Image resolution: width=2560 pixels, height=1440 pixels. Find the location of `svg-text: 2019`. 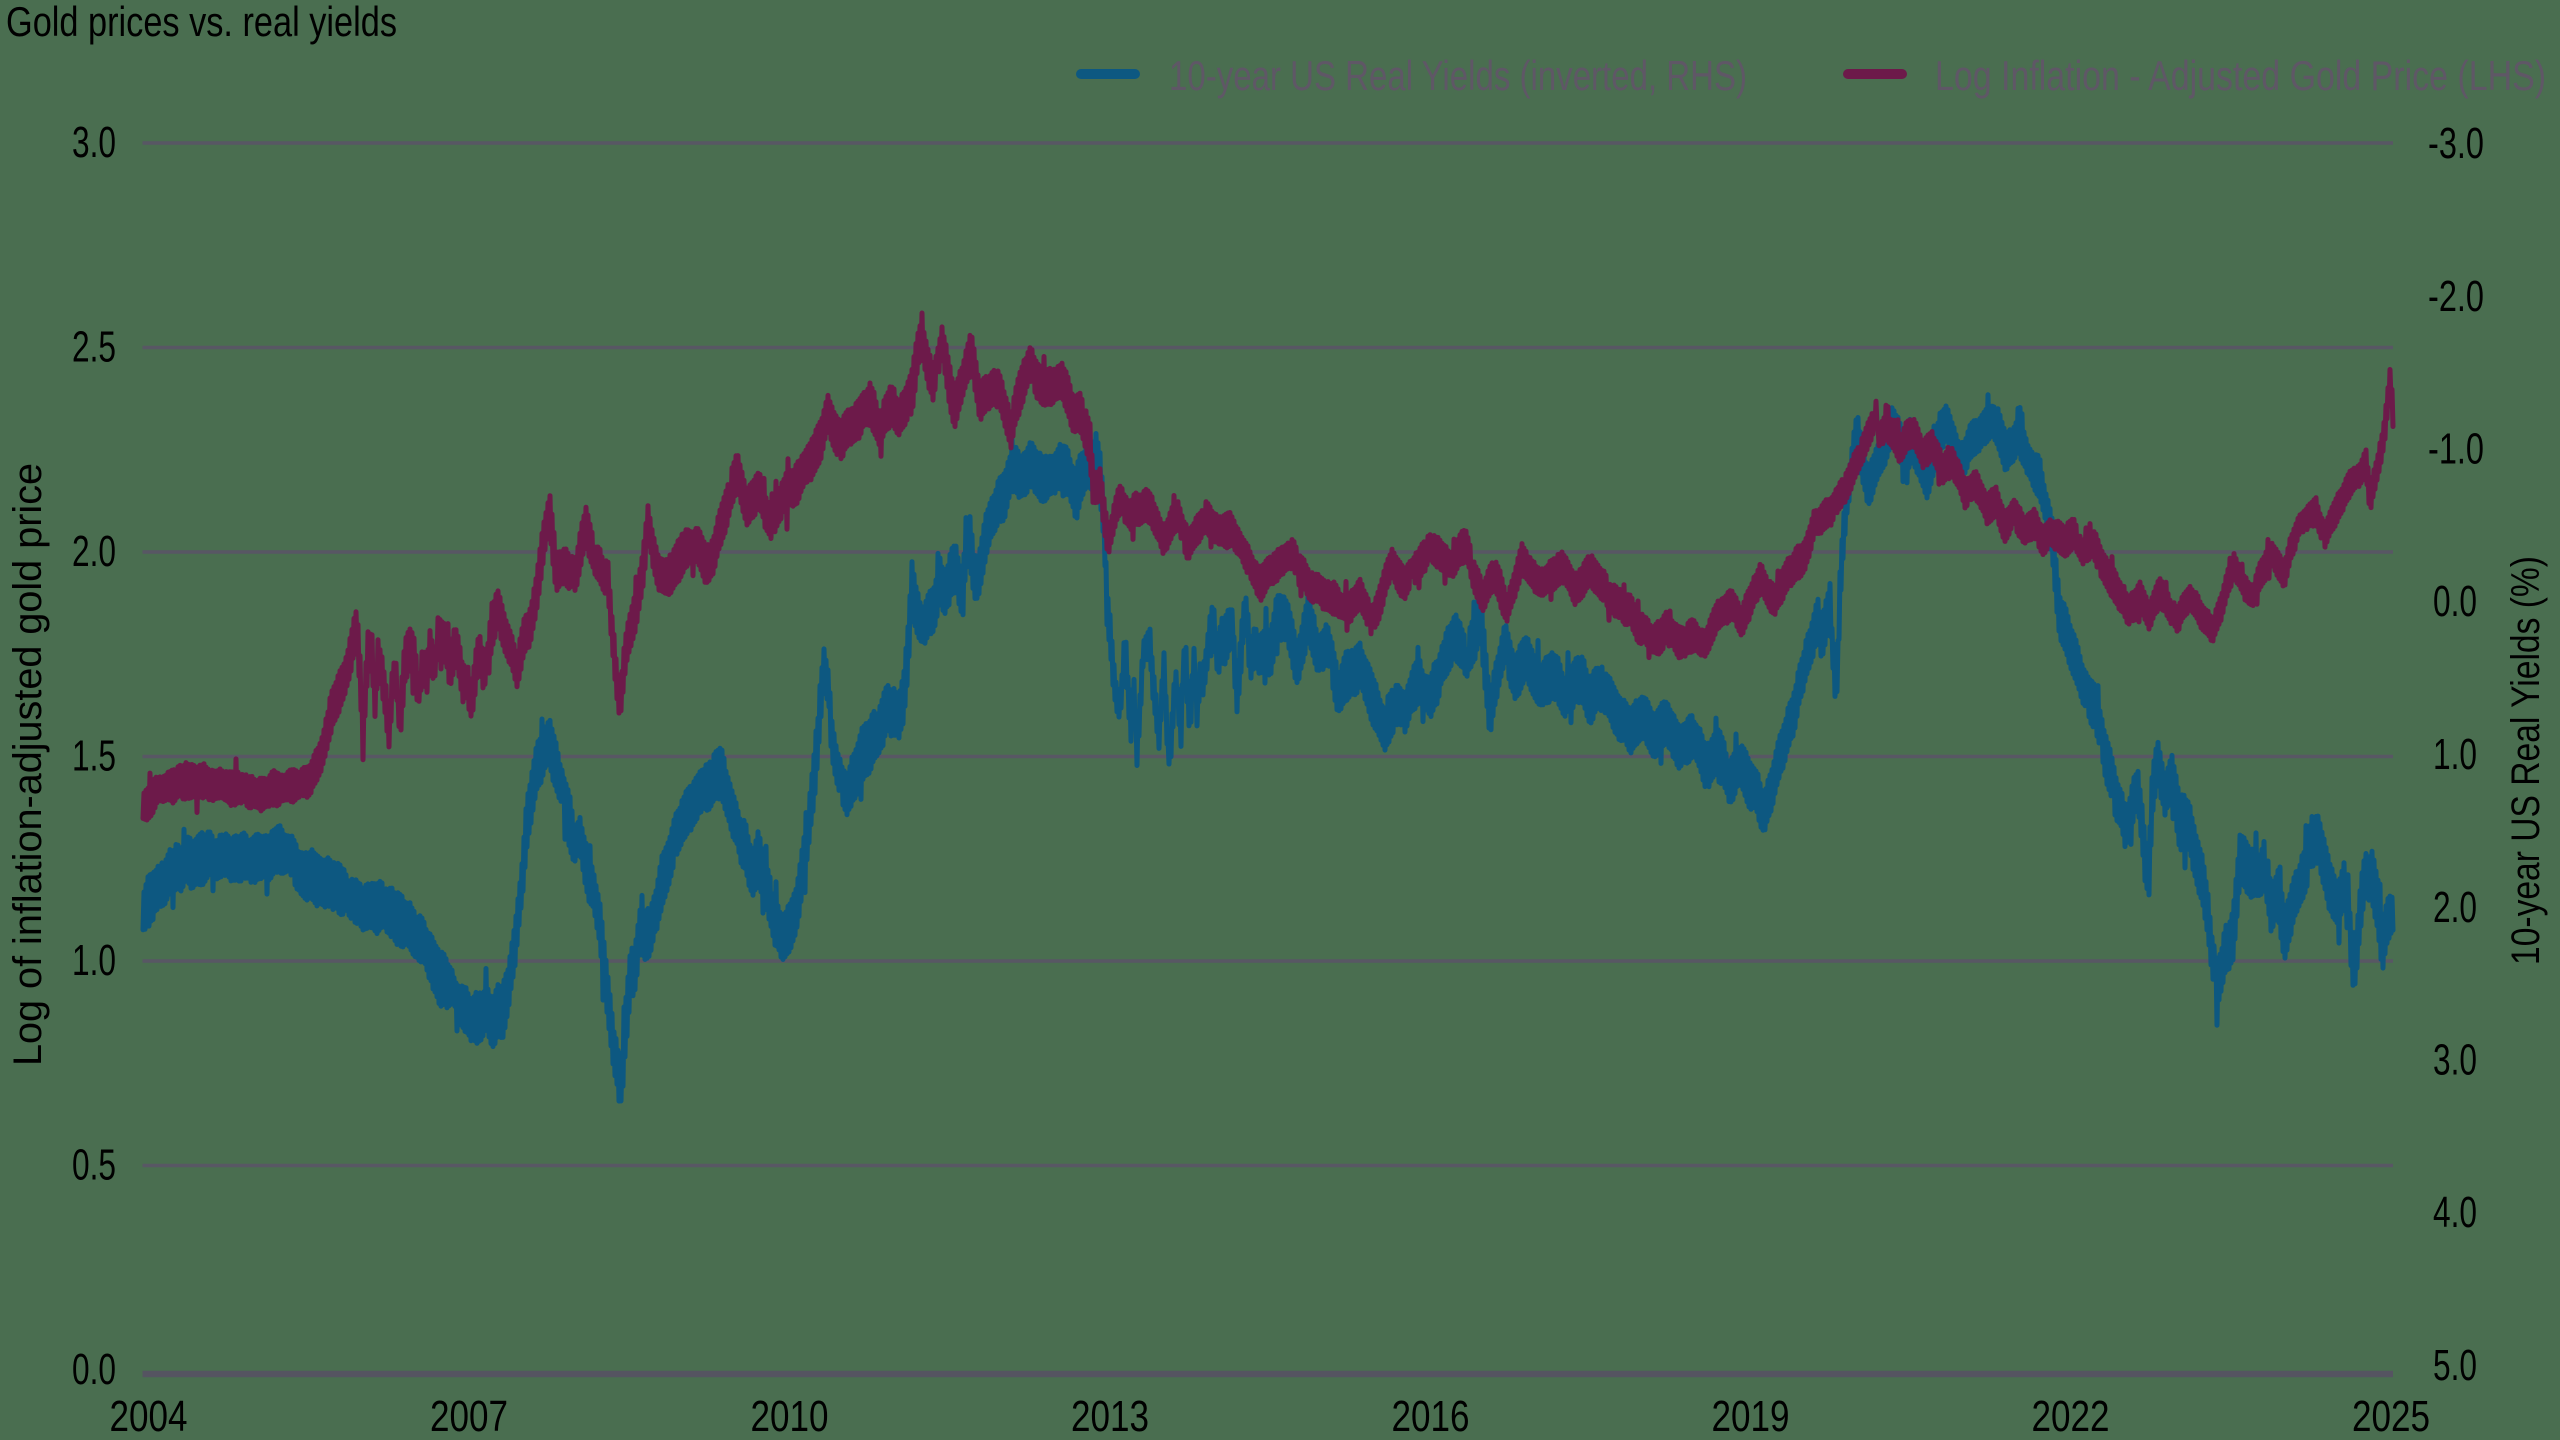

svg-text: 2019 is located at coordinates (1751, 1416).